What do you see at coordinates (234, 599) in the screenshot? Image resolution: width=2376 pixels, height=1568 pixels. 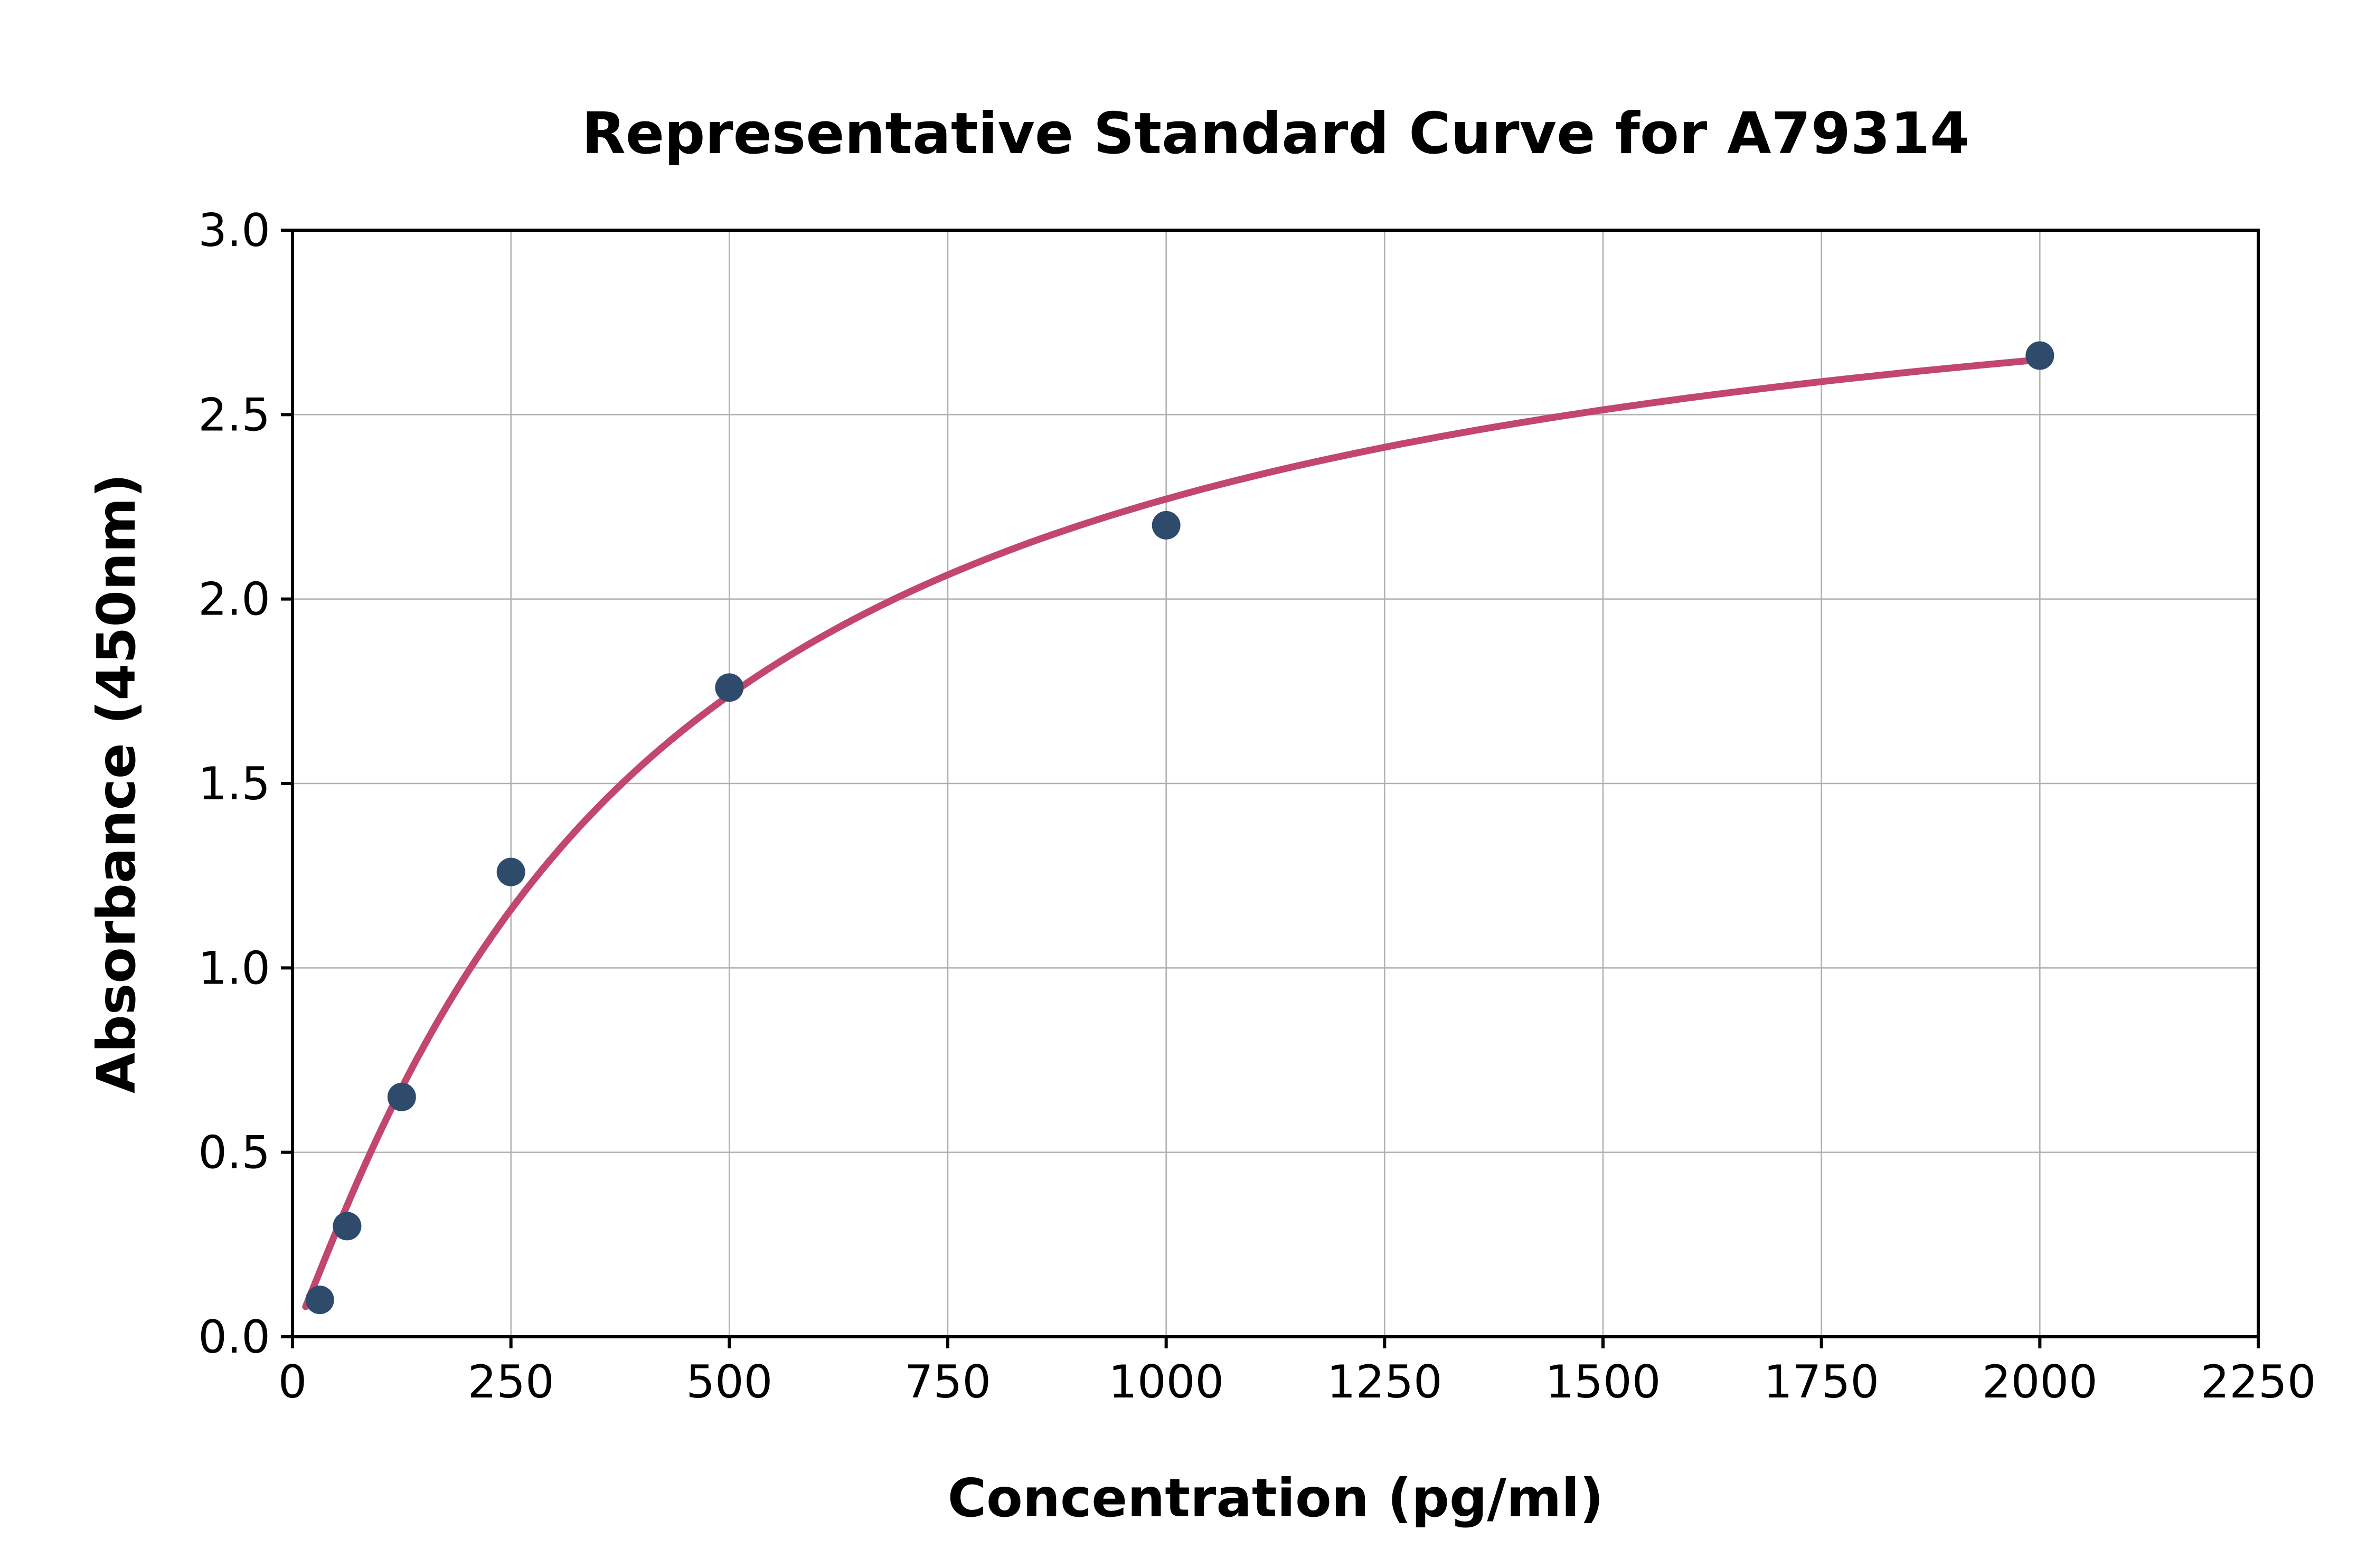 I see `y-tick-label: 2.0` at bounding box center [234, 599].